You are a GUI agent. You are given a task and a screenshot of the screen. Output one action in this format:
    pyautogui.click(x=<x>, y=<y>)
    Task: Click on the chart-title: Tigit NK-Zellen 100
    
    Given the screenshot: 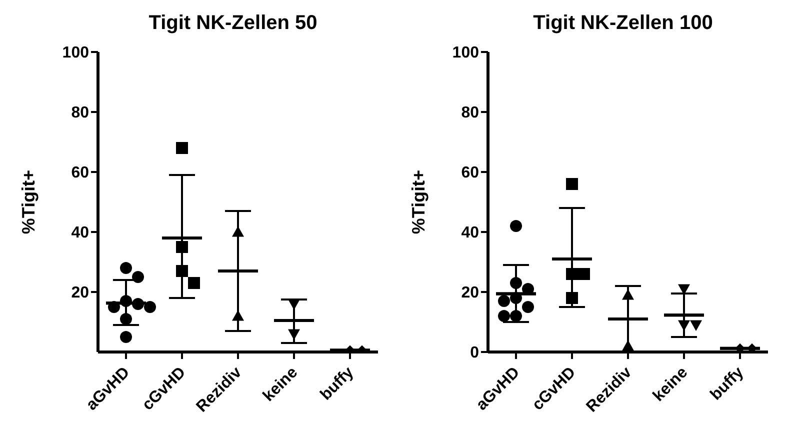 What is the action you would take?
    pyautogui.click(x=623, y=23)
    